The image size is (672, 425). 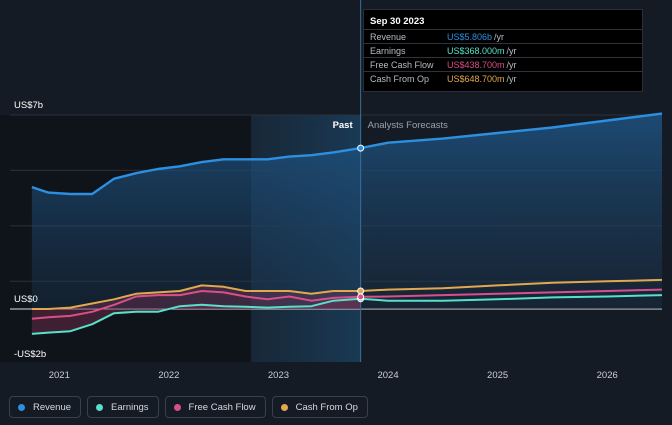 I want to click on tooltip-label: Free Cash Flow, so click(x=402, y=65).